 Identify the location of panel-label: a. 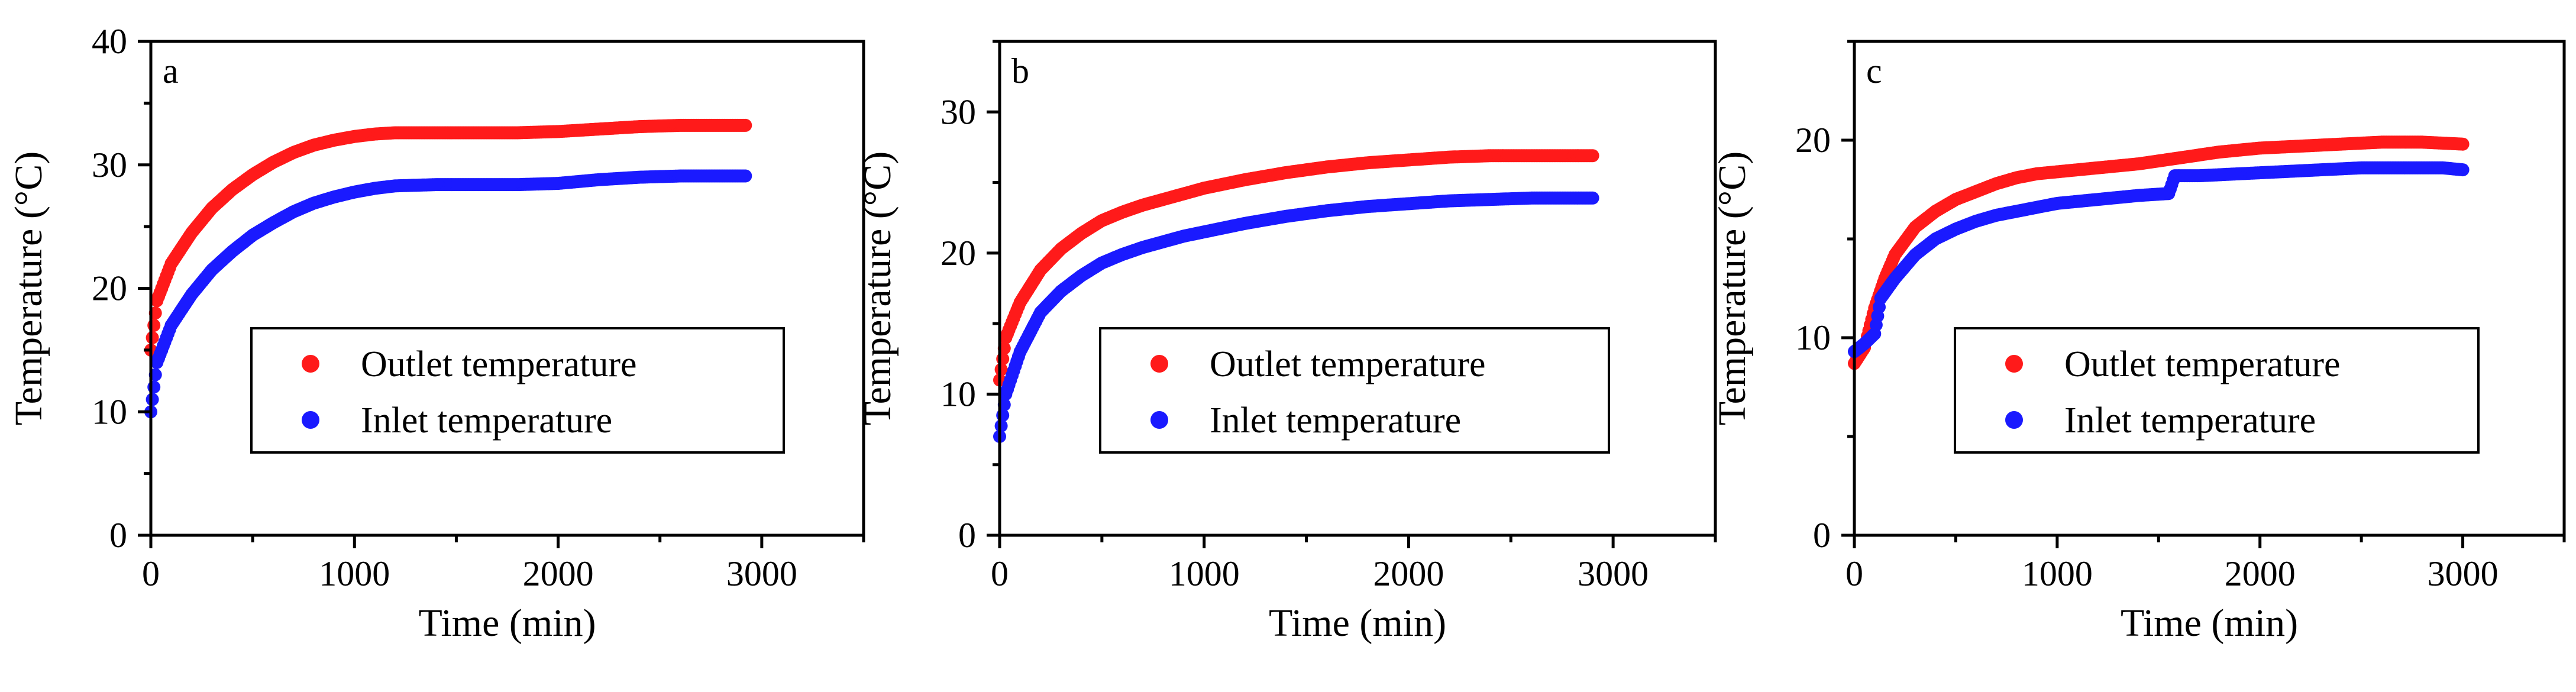
(171, 70).